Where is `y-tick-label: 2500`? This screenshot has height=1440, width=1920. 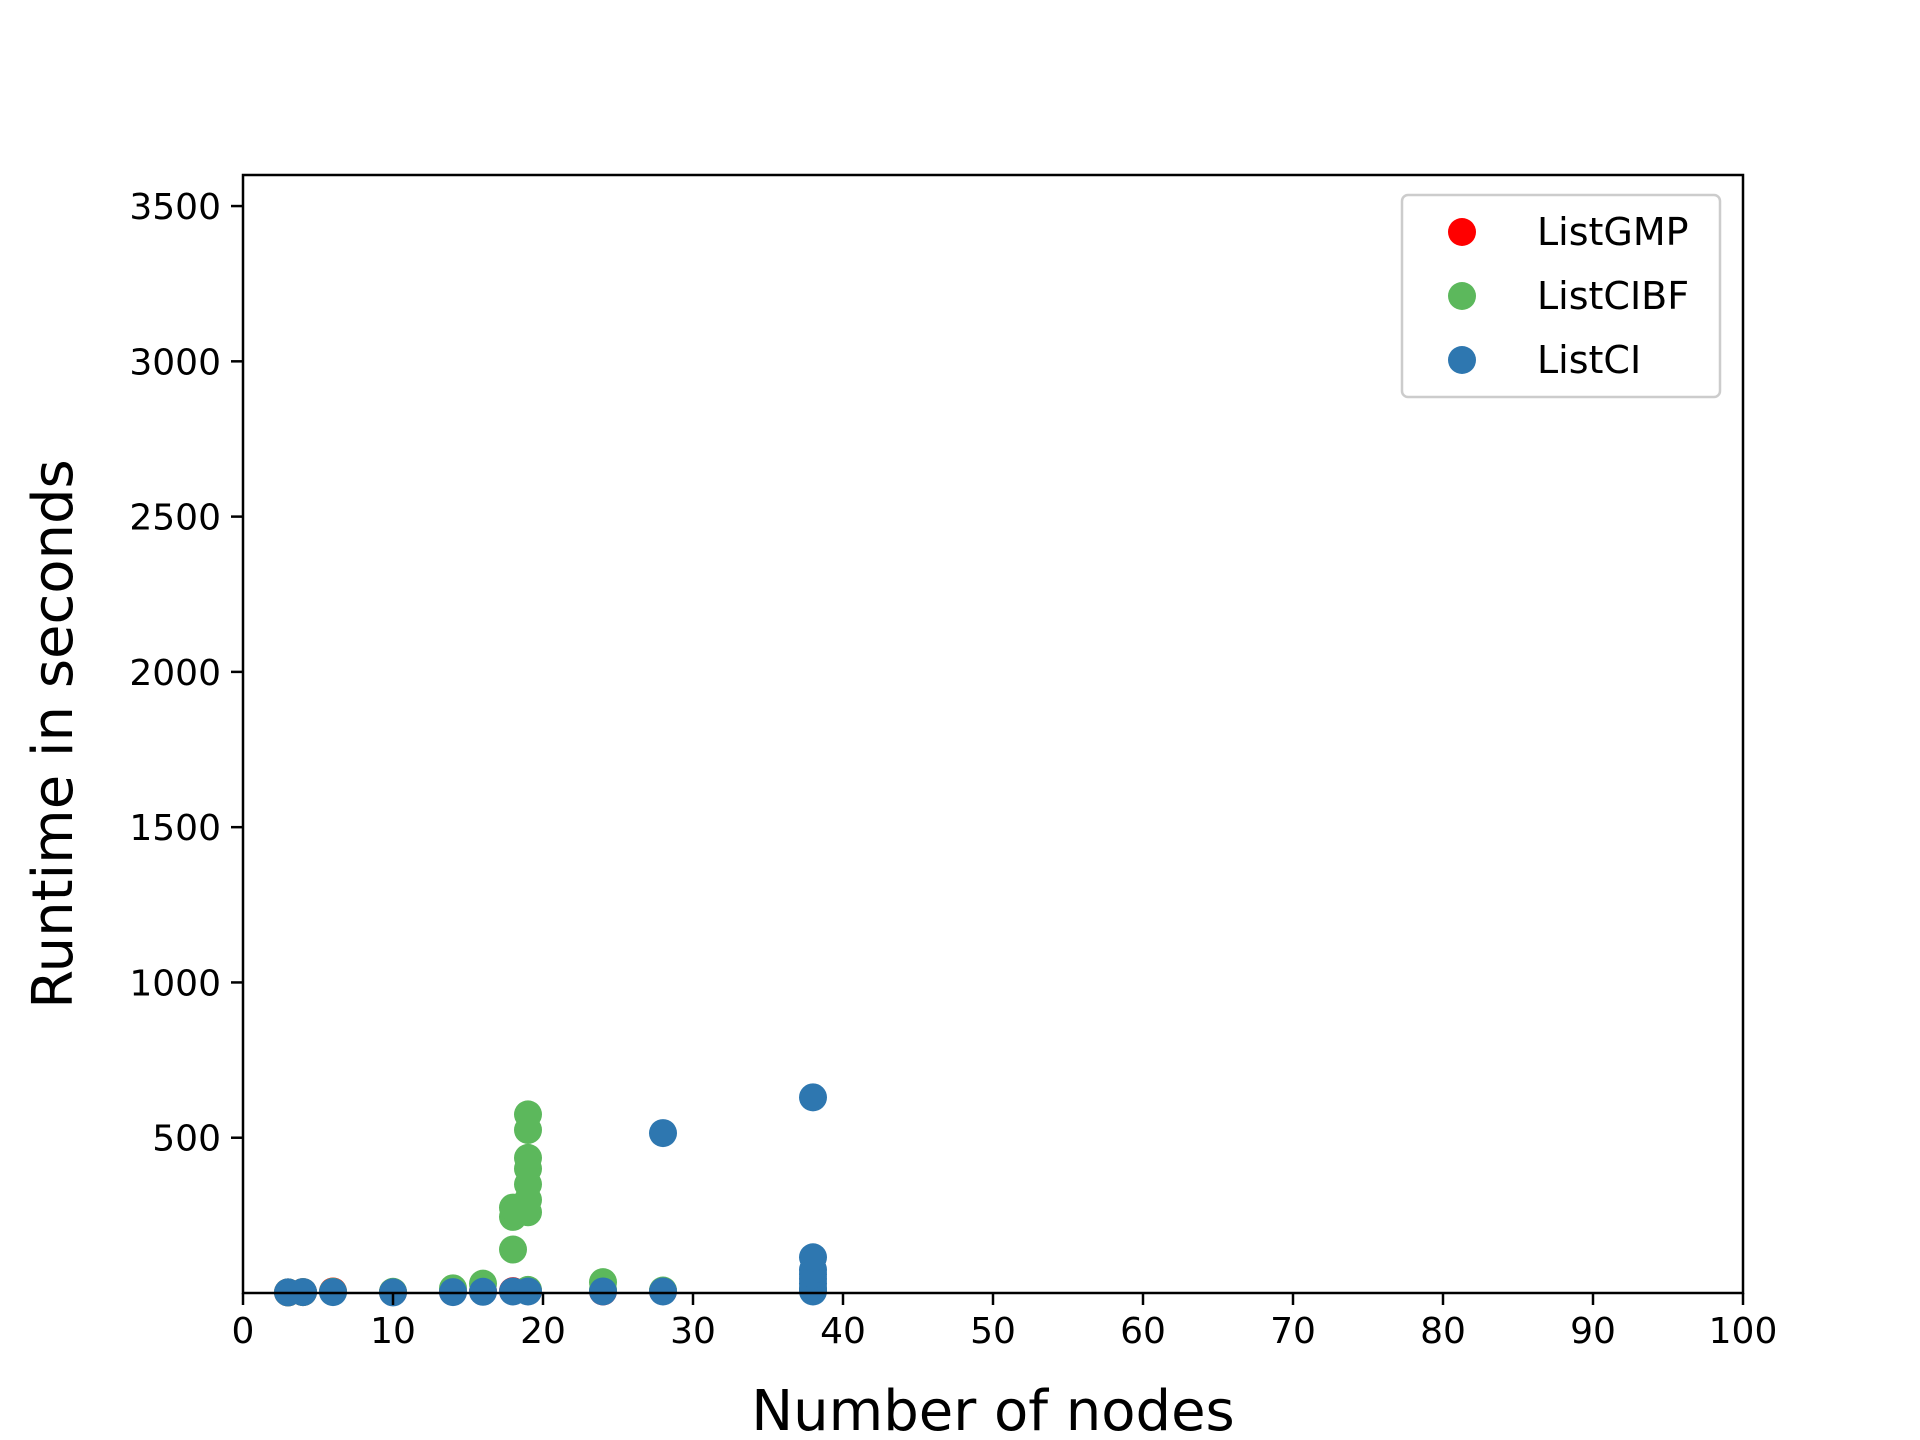
y-tick-label: 2500 is located at coordinates (175, 518).